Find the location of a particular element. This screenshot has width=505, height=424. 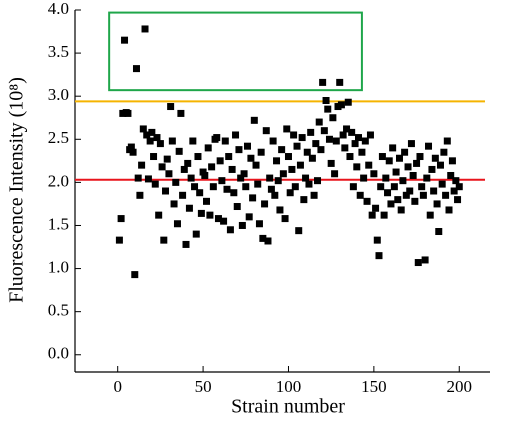

y-tick-label: 1.0 is located at coordinates (58, 266).